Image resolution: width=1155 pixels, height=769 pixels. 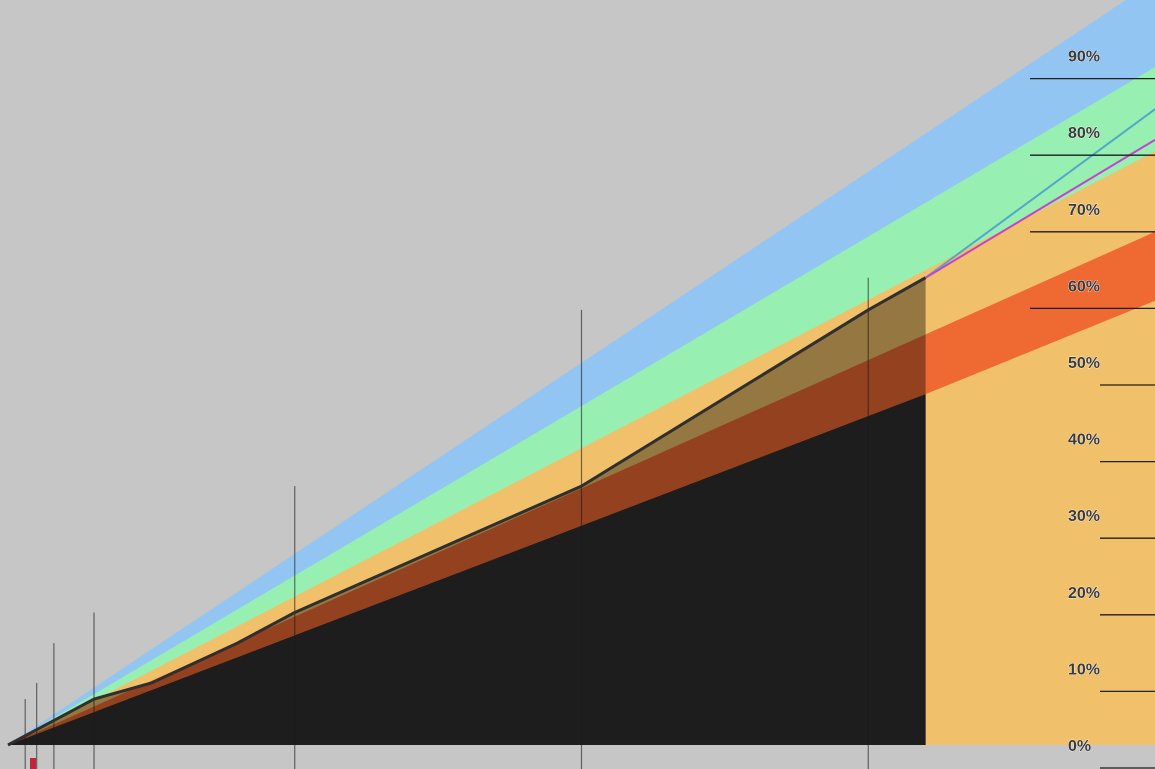 I want to click on y-tick-label-9: 90%, so click(x=1084, y=57).